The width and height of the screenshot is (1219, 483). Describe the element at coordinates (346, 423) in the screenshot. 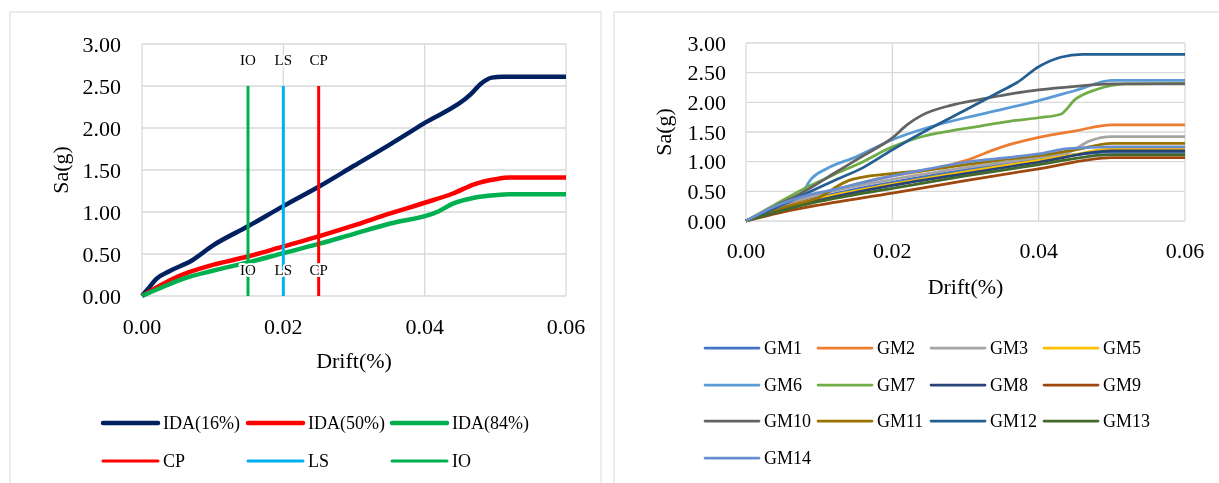

I see `legend-label: IDA(50%)` at that location.